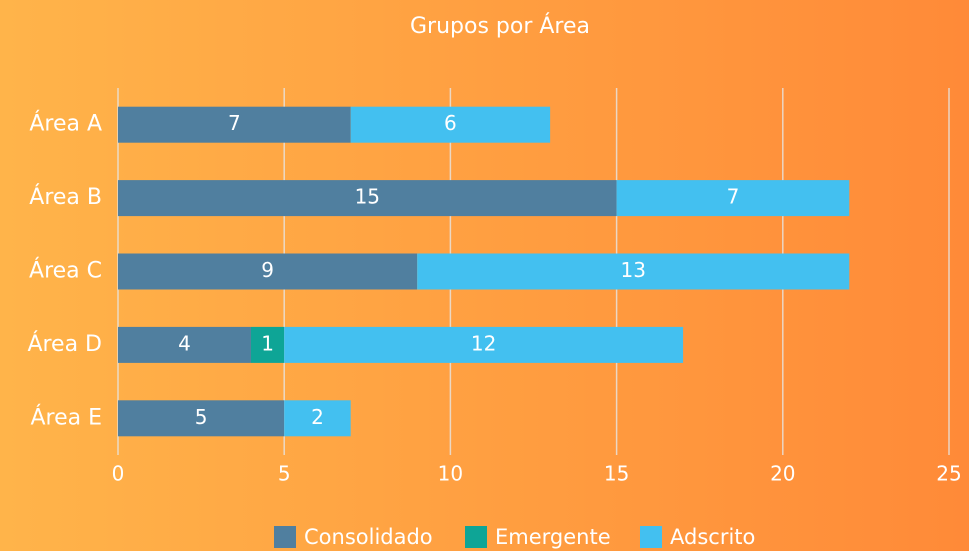 Image resolution: width=969 pixels, height=551 pixels. I want to click on data-label: 13, so click(632, 270).